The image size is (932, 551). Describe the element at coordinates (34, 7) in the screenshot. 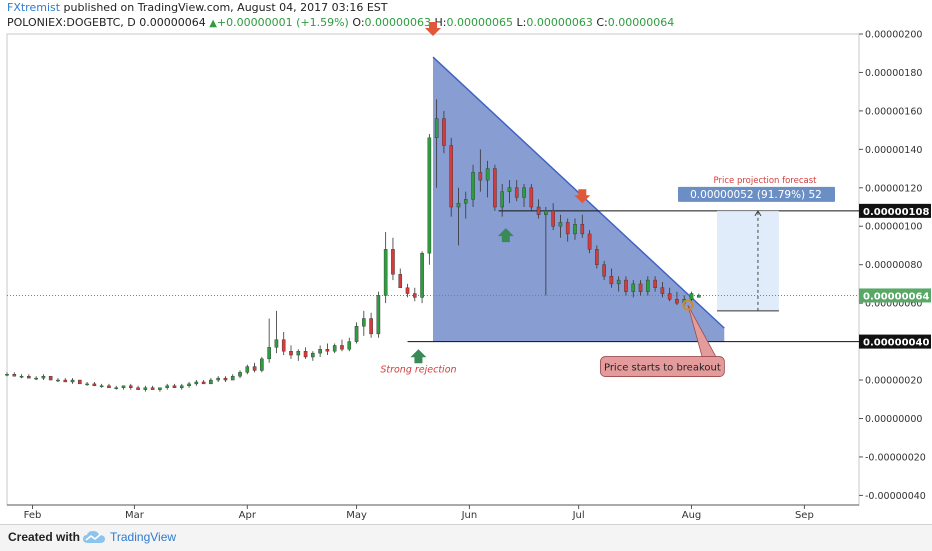

I see `author-link: FXtremist` at that location.